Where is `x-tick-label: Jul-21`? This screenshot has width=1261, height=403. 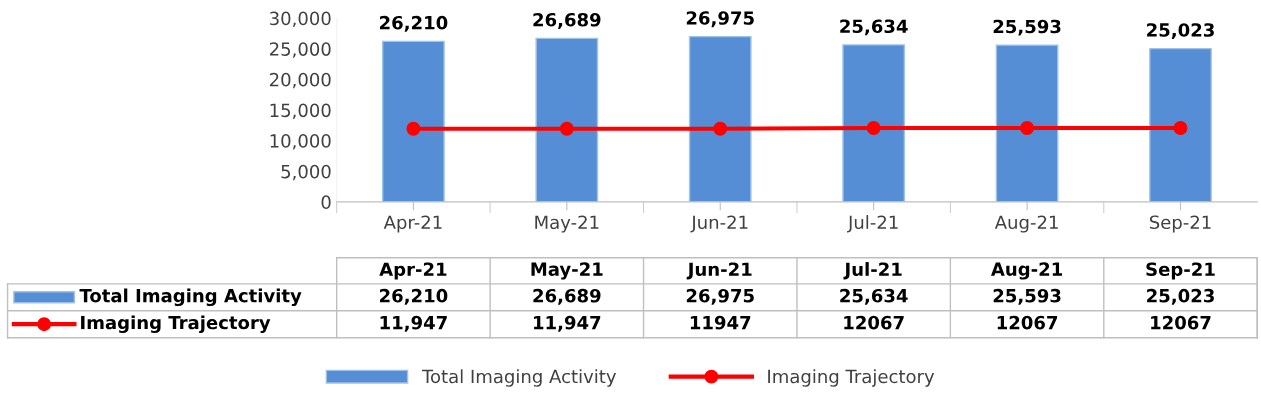 x-tick-label: Jul-21 is located at coordinates (872, 224).